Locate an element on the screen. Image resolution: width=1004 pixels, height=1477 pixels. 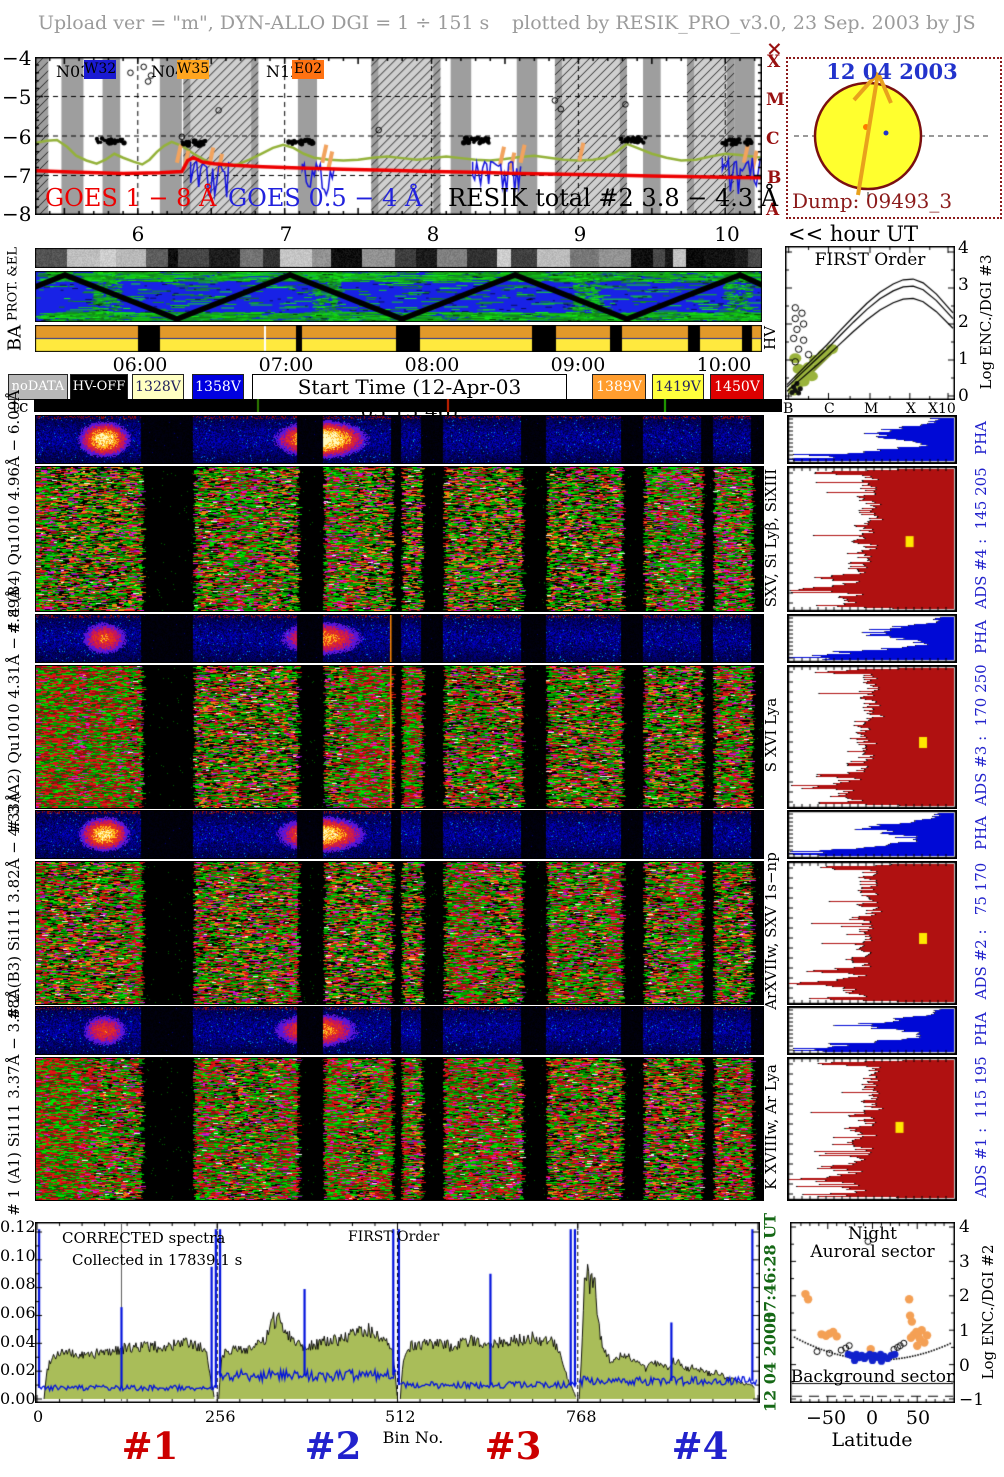
first-order-xtick: X10 is located at coordinates (942, 409).